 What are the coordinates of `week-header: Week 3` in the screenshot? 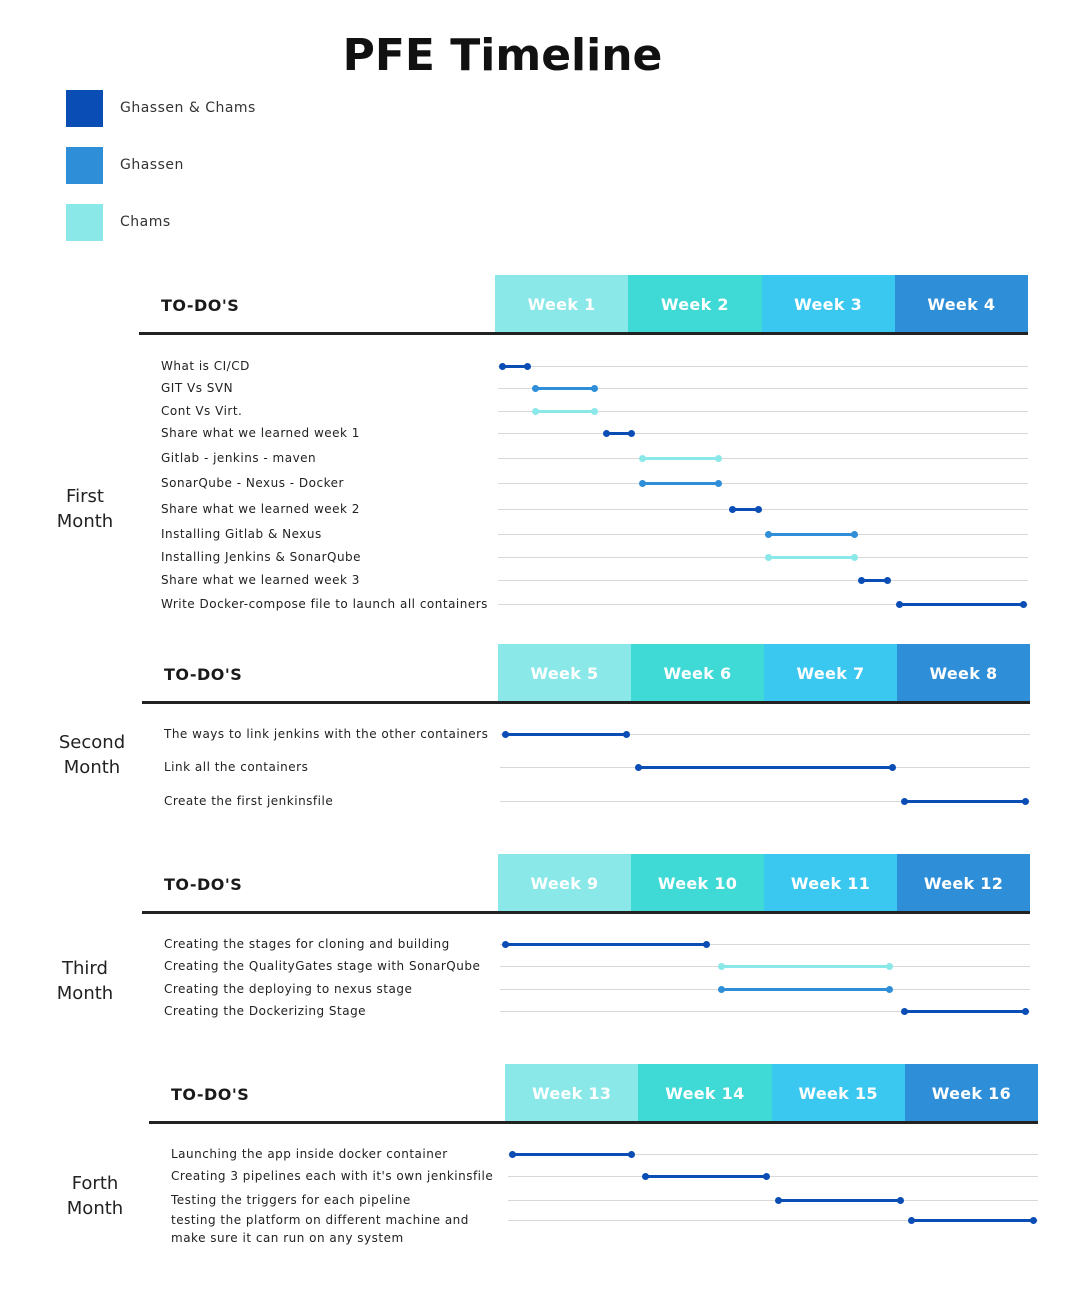 It's located at (828, 304).